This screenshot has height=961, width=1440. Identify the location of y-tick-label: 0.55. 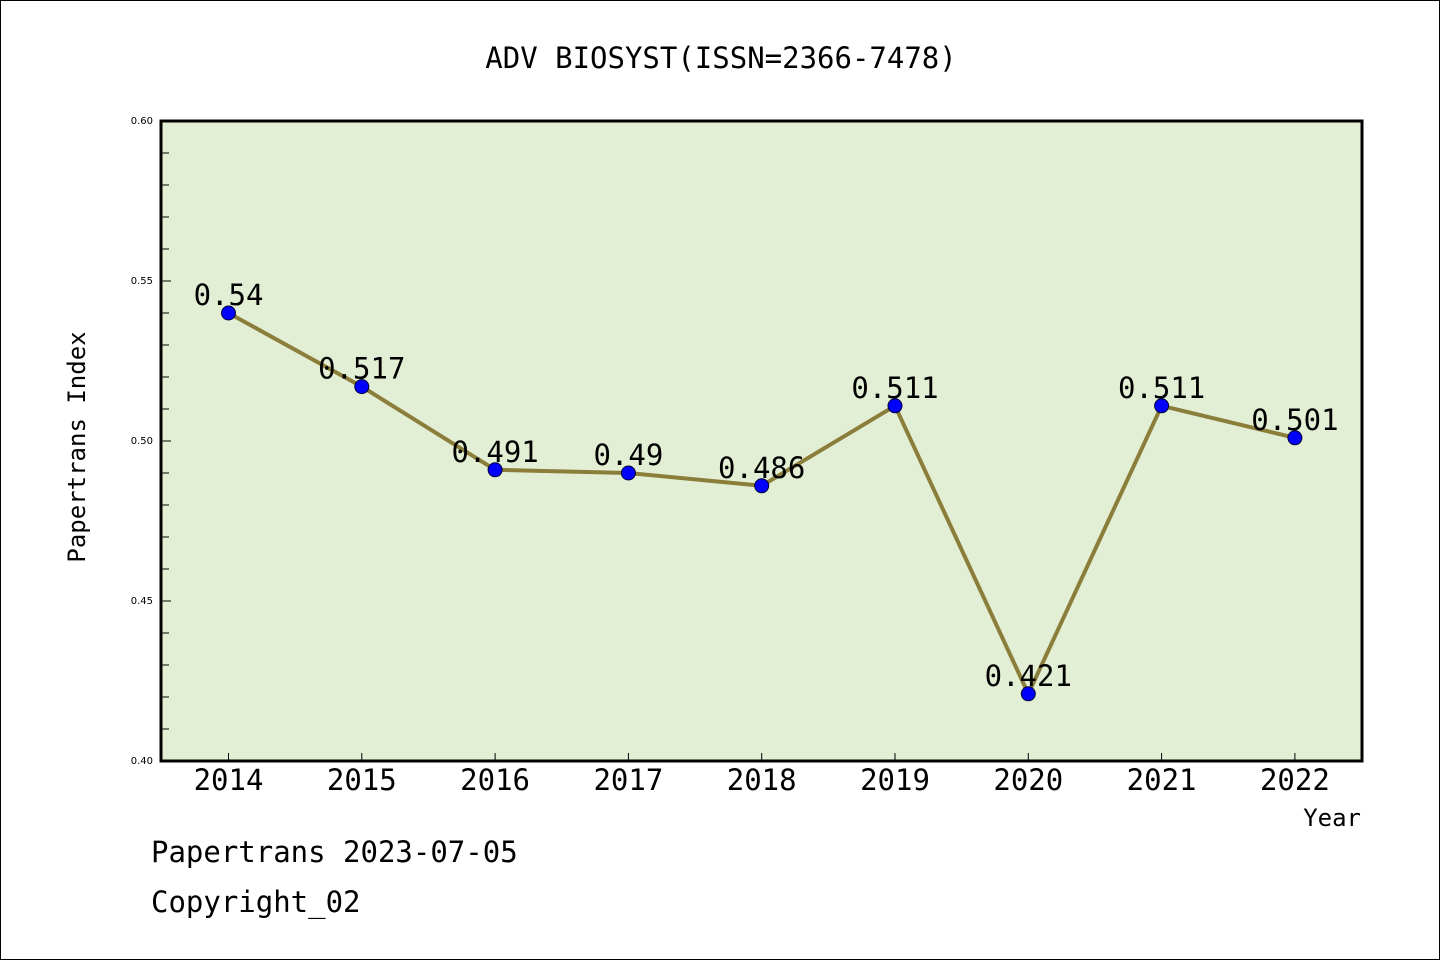
(142, 281).